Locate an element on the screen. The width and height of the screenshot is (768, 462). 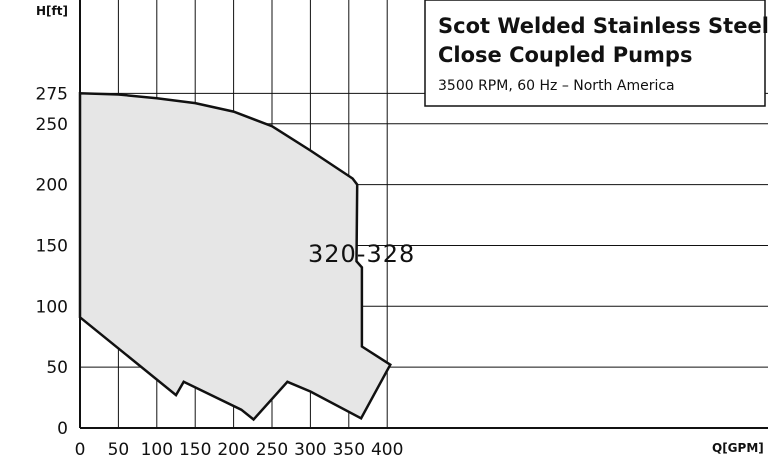
x-axis-ticks: 0 50 100 150 200 250 300 350 400 is located at coordinates (239, 450).